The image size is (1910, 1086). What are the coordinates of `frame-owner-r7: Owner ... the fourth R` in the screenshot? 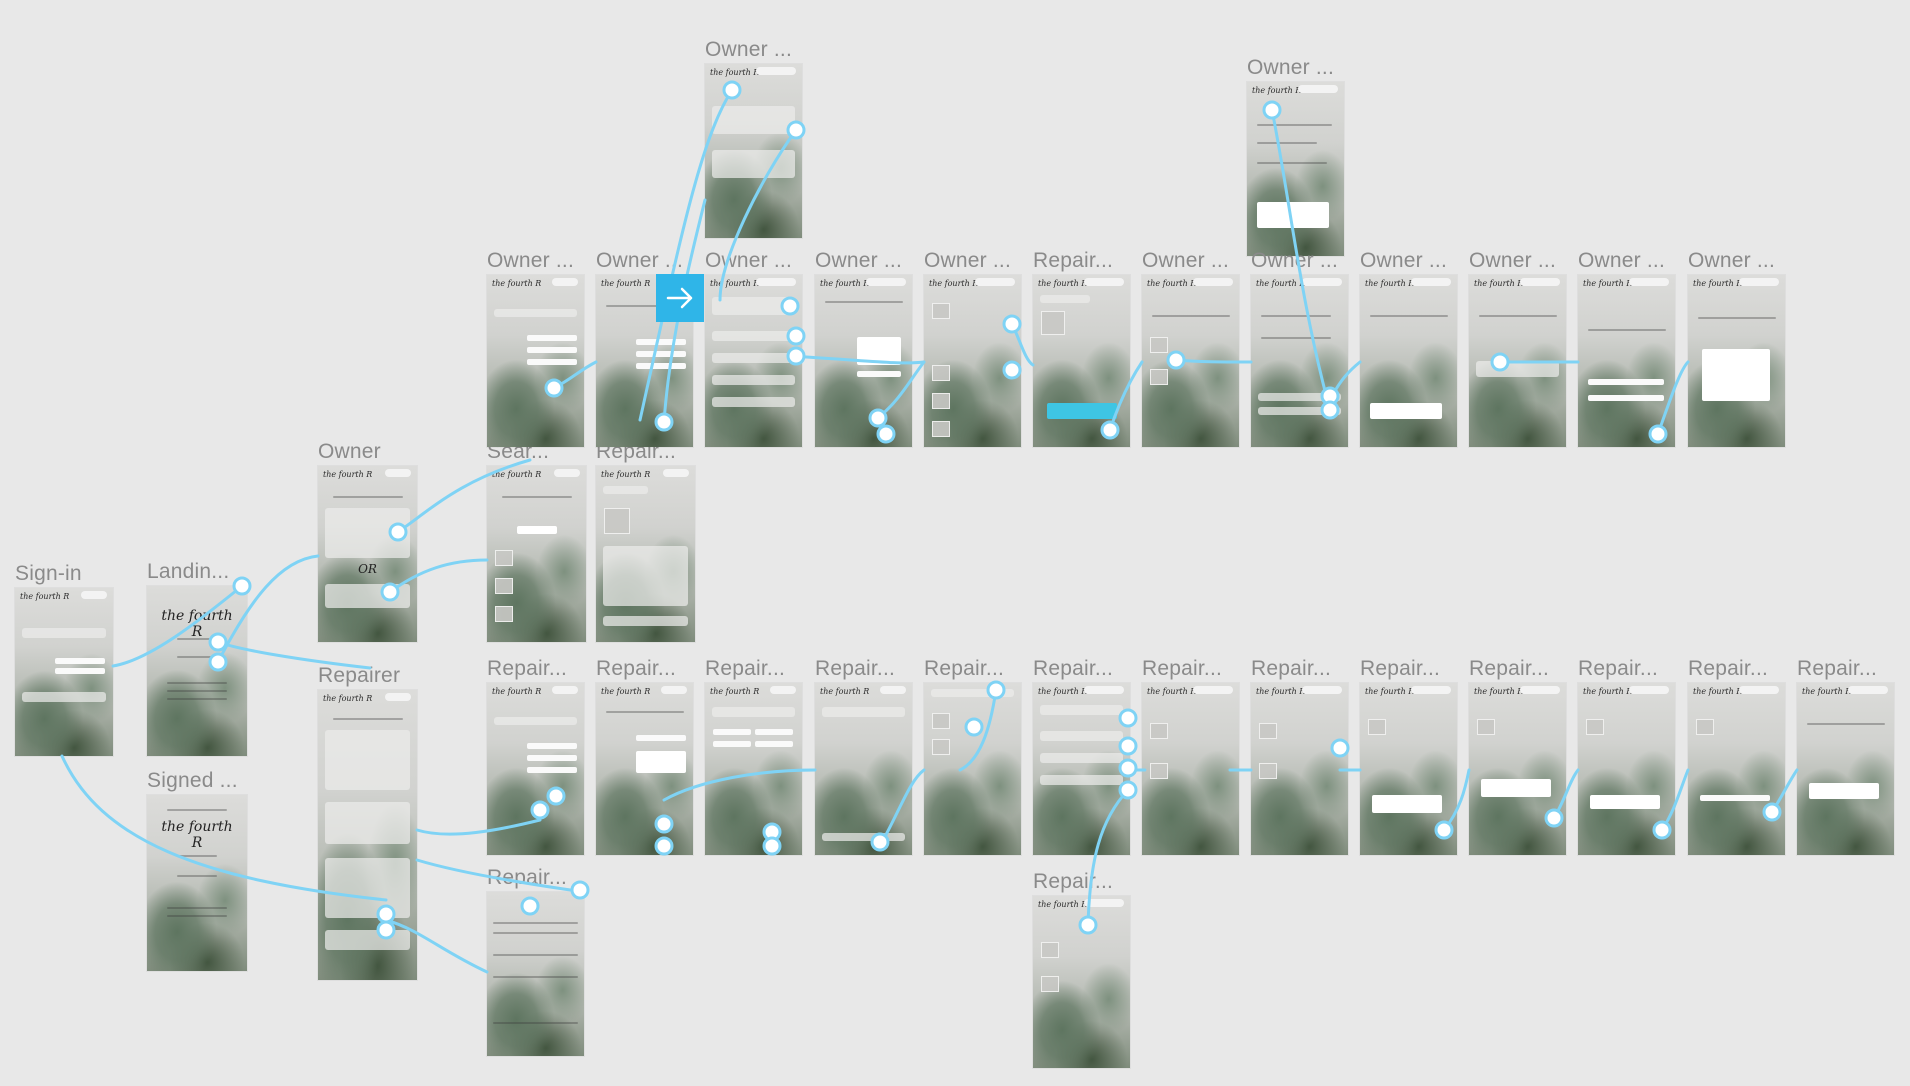 It's located at (1190, 348).